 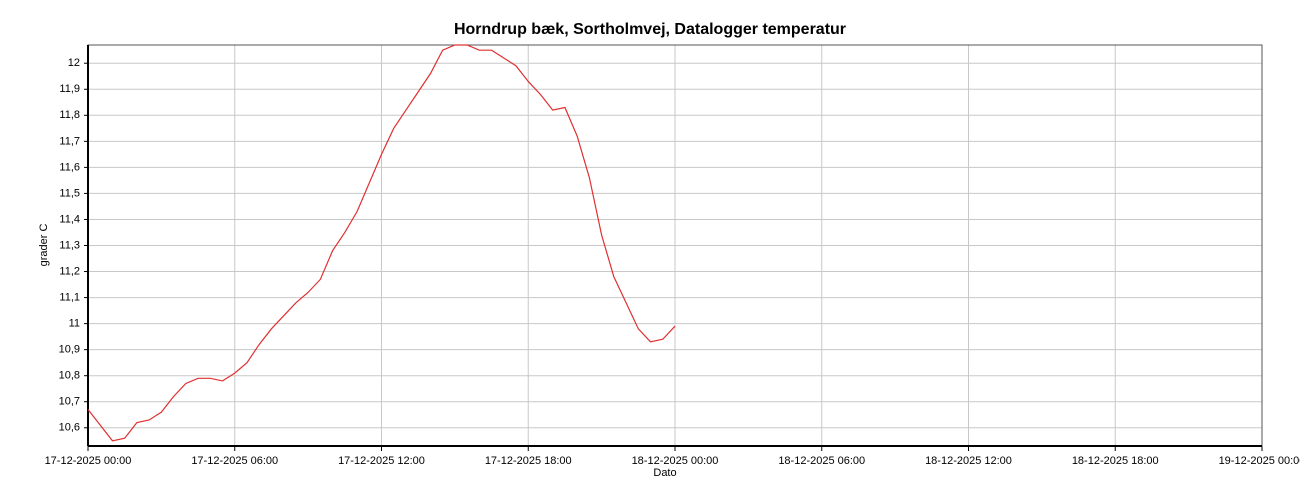 What do you see at coordinates (1115, 461) in the screenshot?
I see `x-tick-label: 18-12-2025 18:00` at bounding box center [1115, 461].